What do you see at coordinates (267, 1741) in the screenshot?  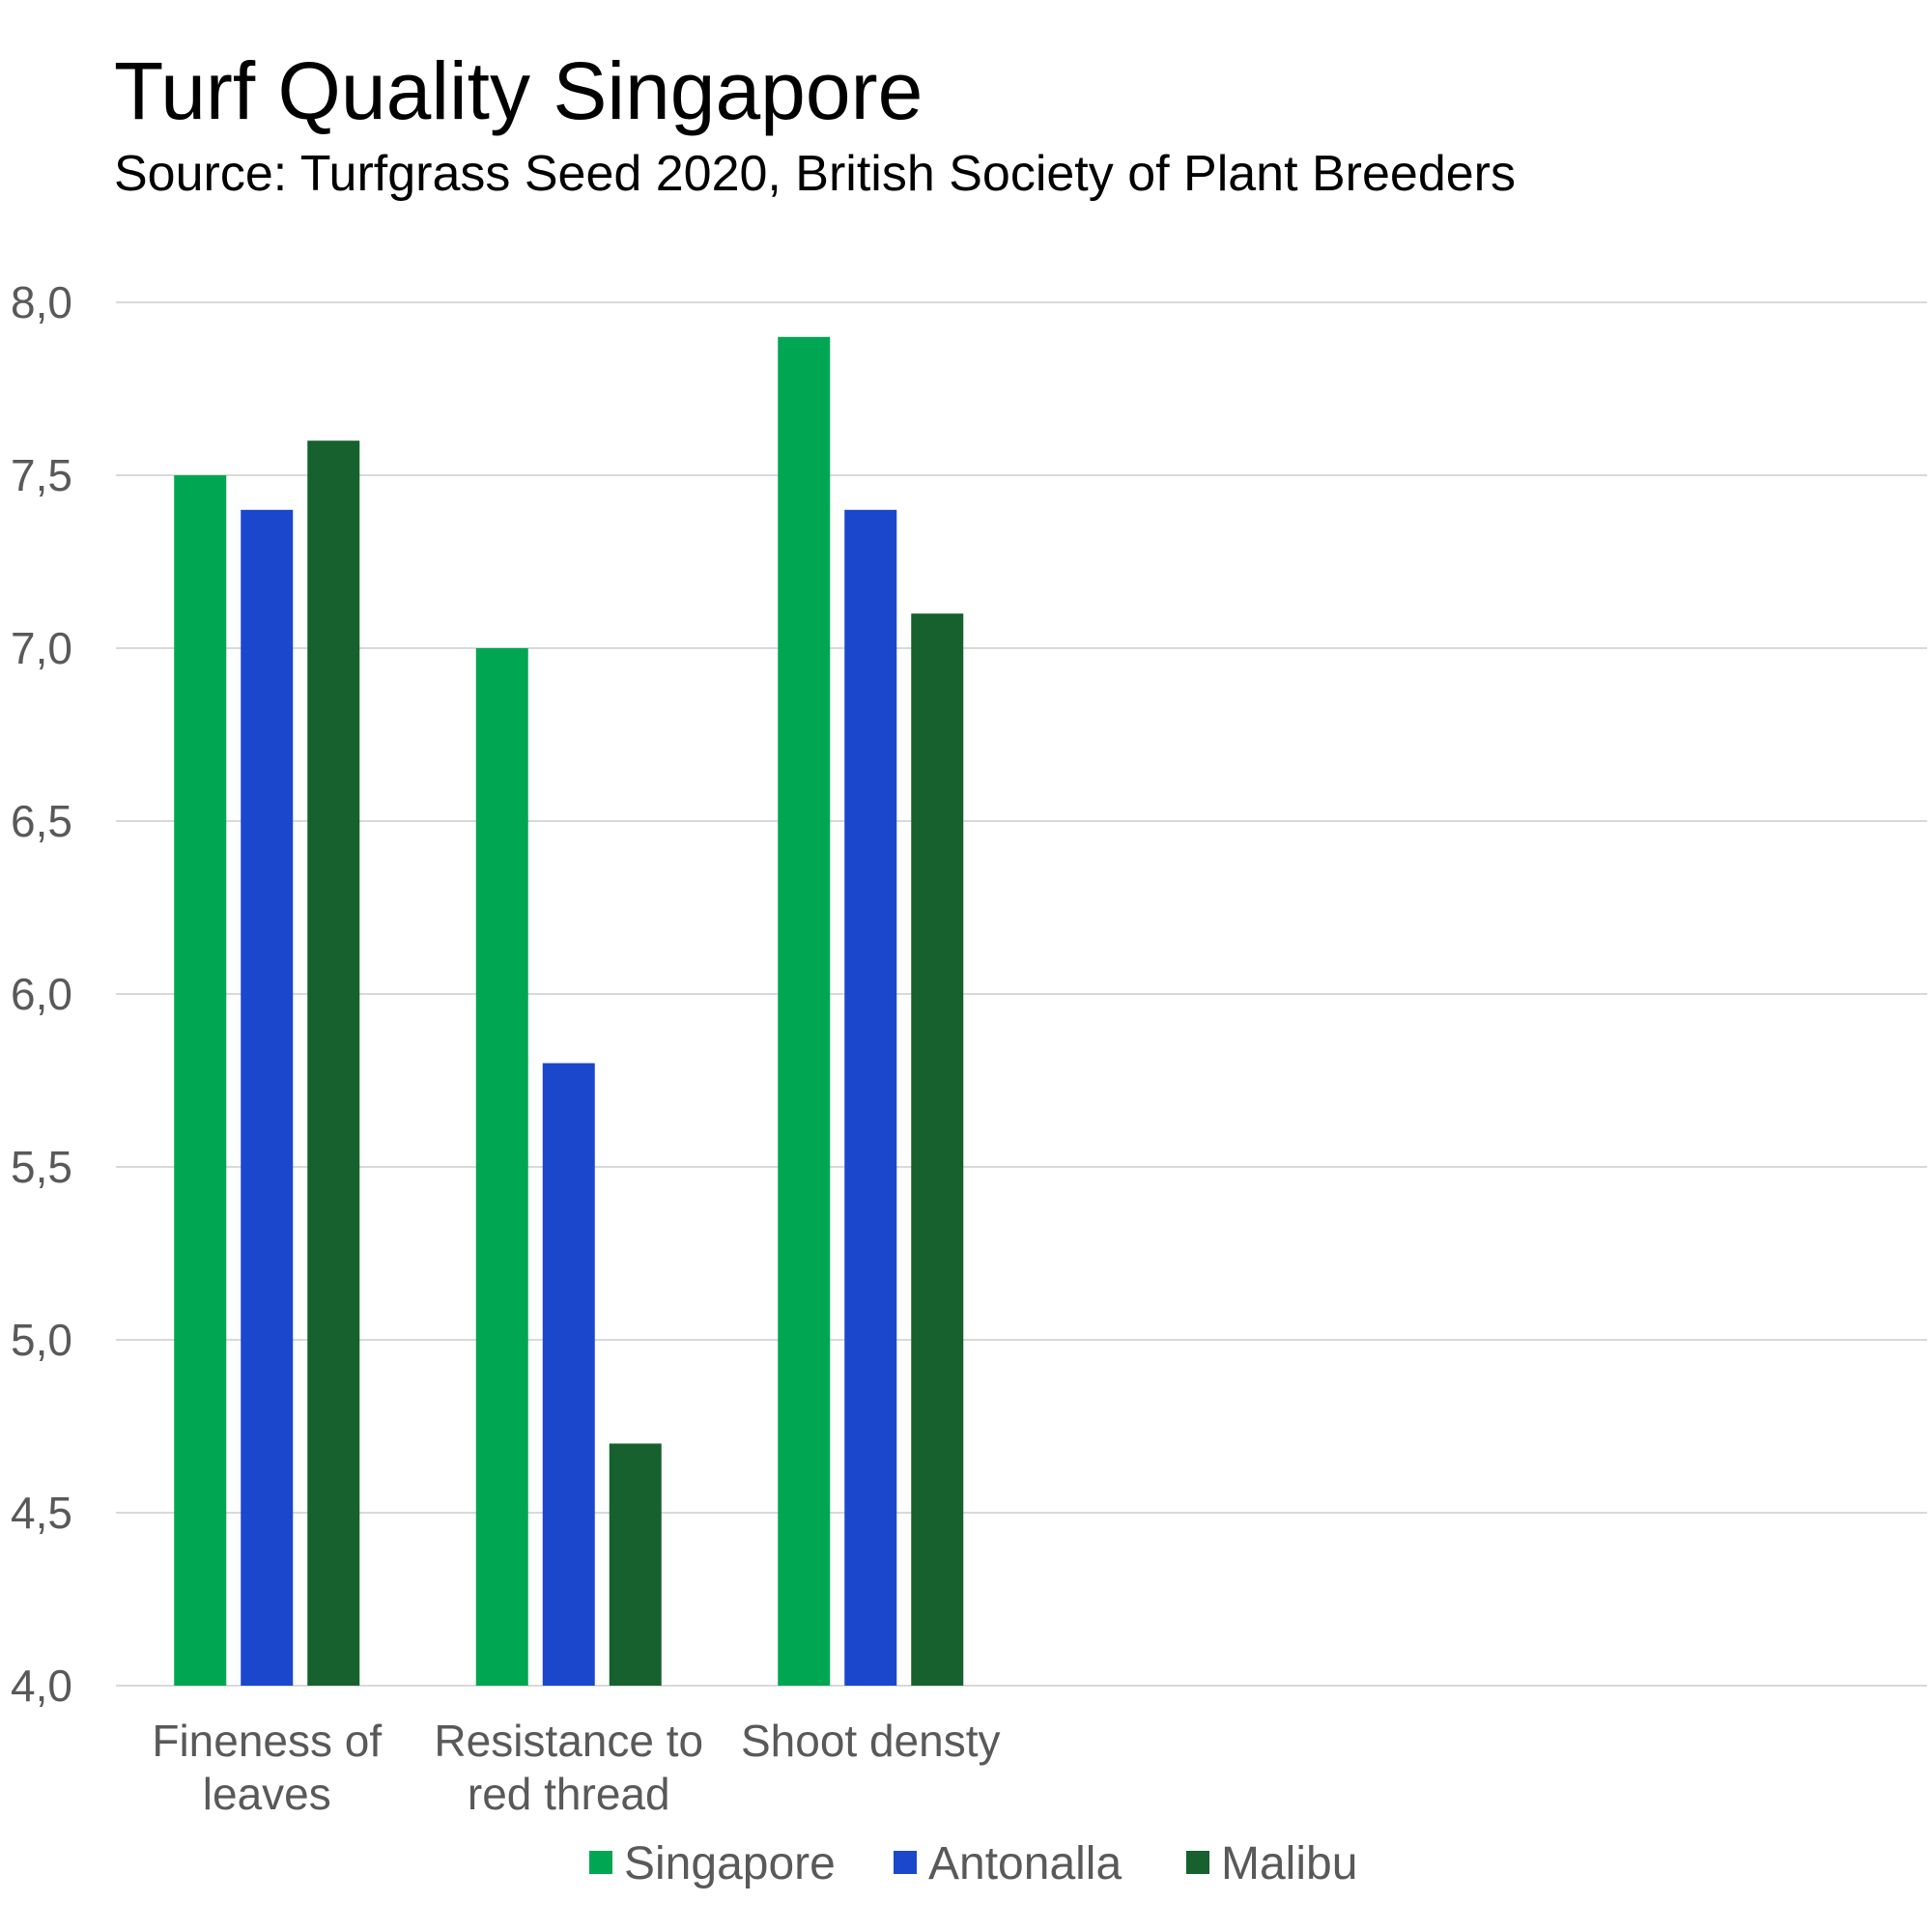 I see `x-category-label: Fineness of` at bounding box center [267, 1741].